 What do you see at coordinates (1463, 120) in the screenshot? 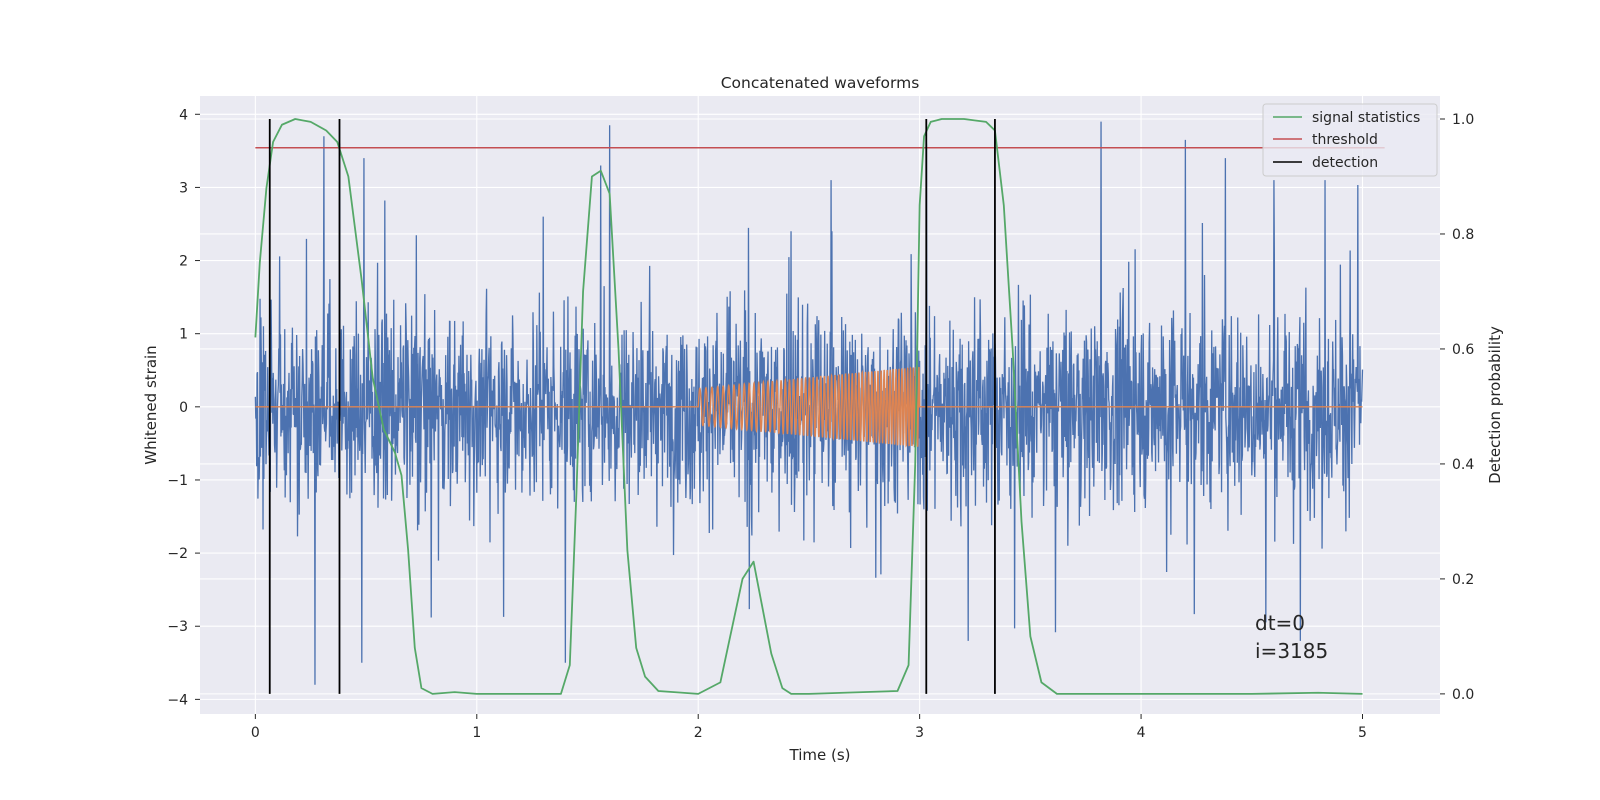
I see `y2-tick-label: 1.0` at bounding box center [1463, 120].